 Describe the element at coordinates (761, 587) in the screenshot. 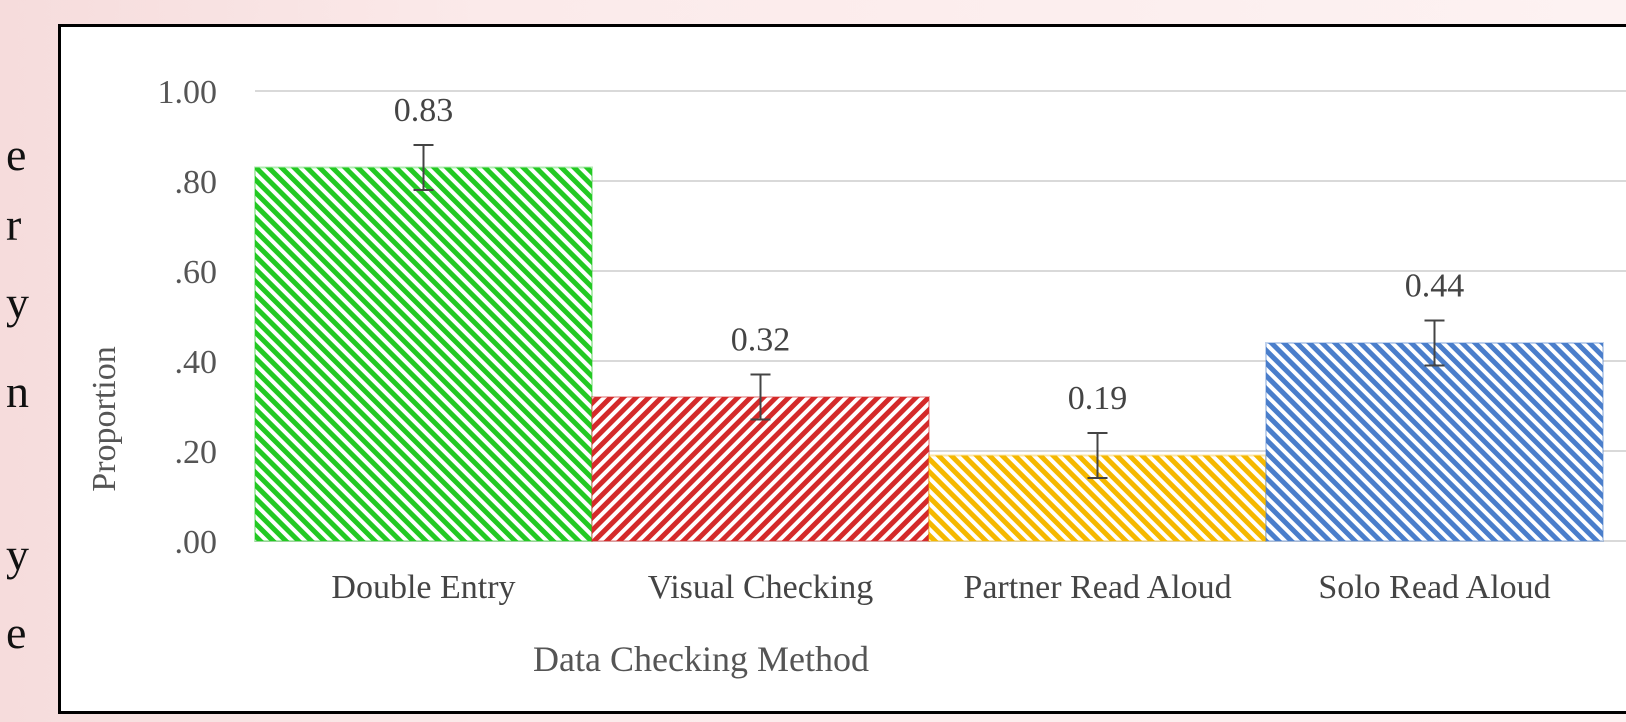

I see `x-tick-label: Visual Checking` at that location.